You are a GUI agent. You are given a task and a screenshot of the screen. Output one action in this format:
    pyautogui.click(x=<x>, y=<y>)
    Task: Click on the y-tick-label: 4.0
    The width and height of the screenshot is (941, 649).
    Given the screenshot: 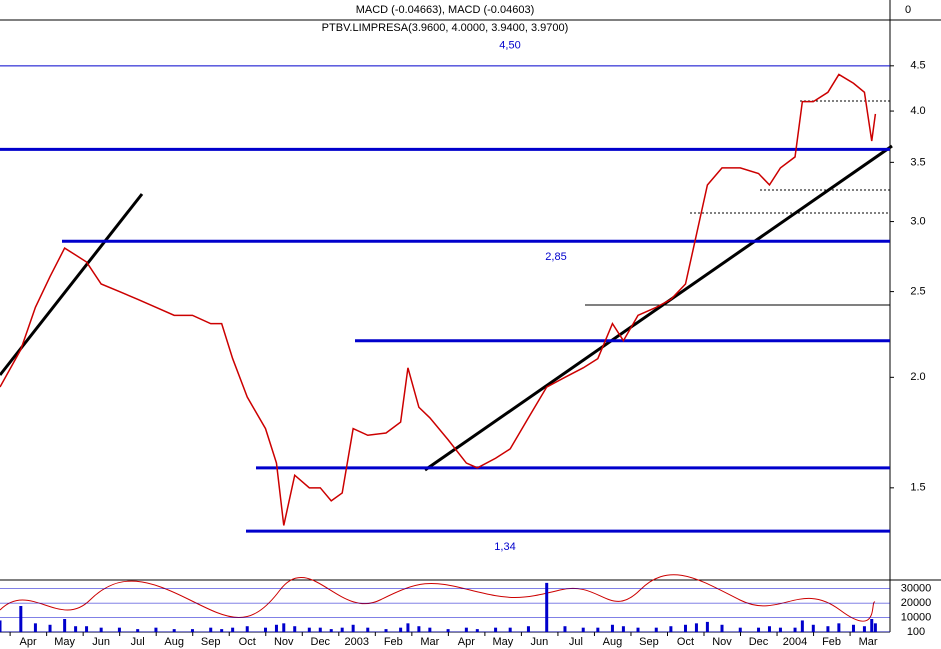 What is the action you would take?
    pyautogui.click(x=917, y=111)
    